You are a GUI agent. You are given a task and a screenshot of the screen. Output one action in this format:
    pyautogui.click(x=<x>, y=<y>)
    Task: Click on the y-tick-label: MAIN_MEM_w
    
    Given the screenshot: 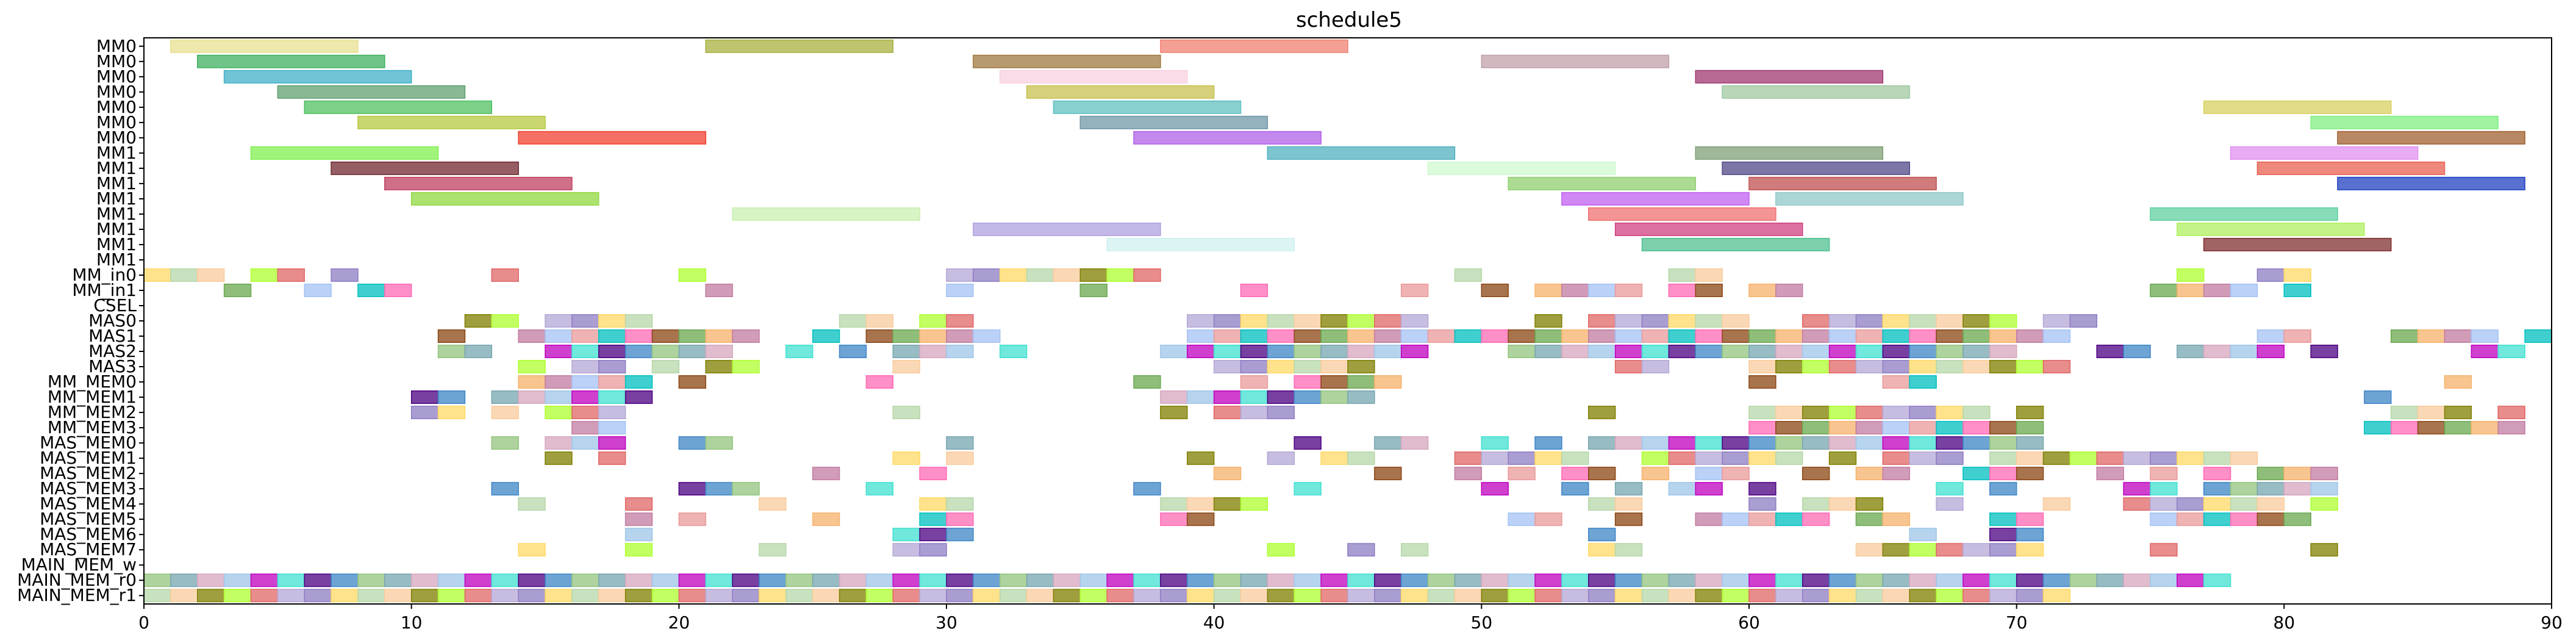 What is the action you would take?
    pyautogui.click(x=79, y=565)
    